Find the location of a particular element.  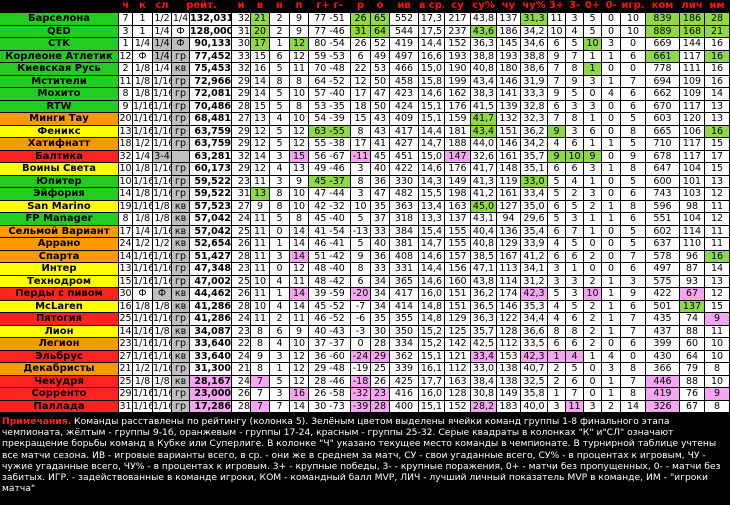

stat-cell: 15,8 is located at coordinates (431, 81).